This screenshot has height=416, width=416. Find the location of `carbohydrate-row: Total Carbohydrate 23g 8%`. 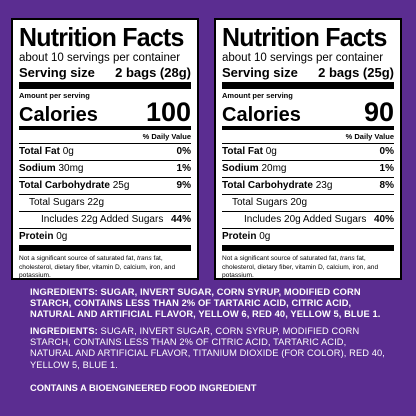

carbohydrate-row: Total Carbohydrate 23g 8% is located at coordinates (308, 186).